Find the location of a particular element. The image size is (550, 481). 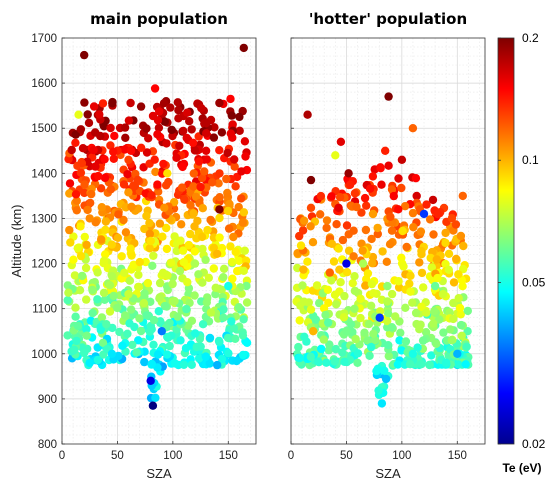

panel-title-main: main population is located at coordinates (159, 19).